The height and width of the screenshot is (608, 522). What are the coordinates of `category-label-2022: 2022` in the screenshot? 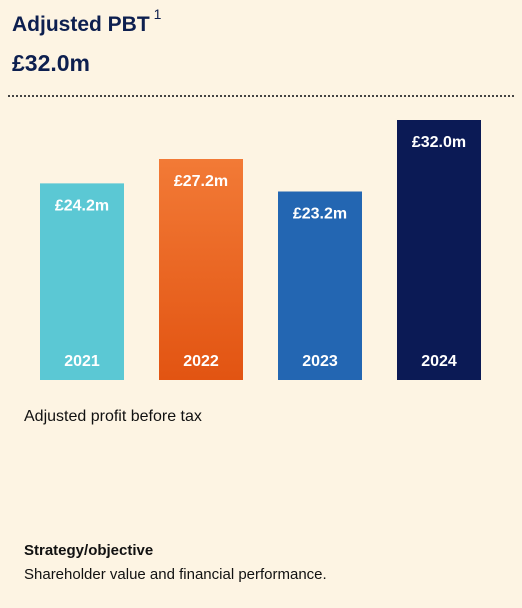 It's located at (201, 361).